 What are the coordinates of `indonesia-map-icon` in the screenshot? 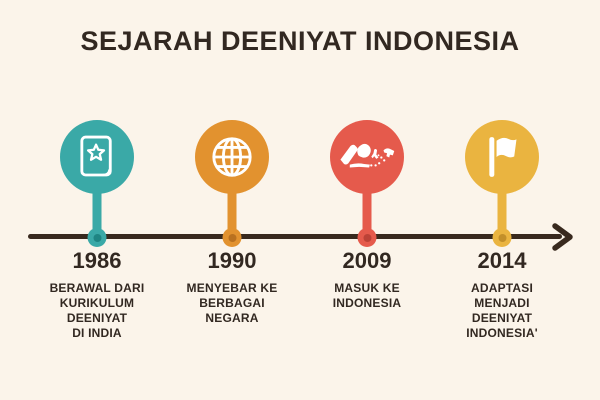 It's located at (367, 155).